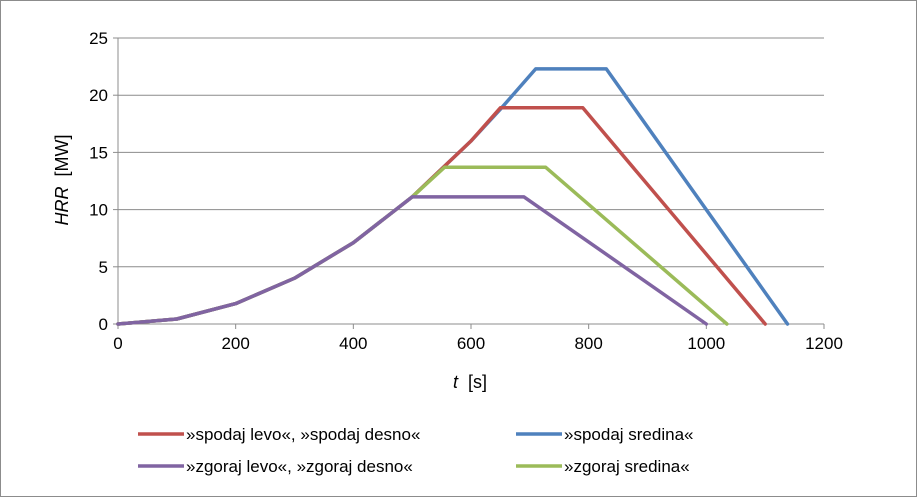  Describe the element at coordinates (353, 343) in the screenshot. I see `x-tick-label: 400` at that location.